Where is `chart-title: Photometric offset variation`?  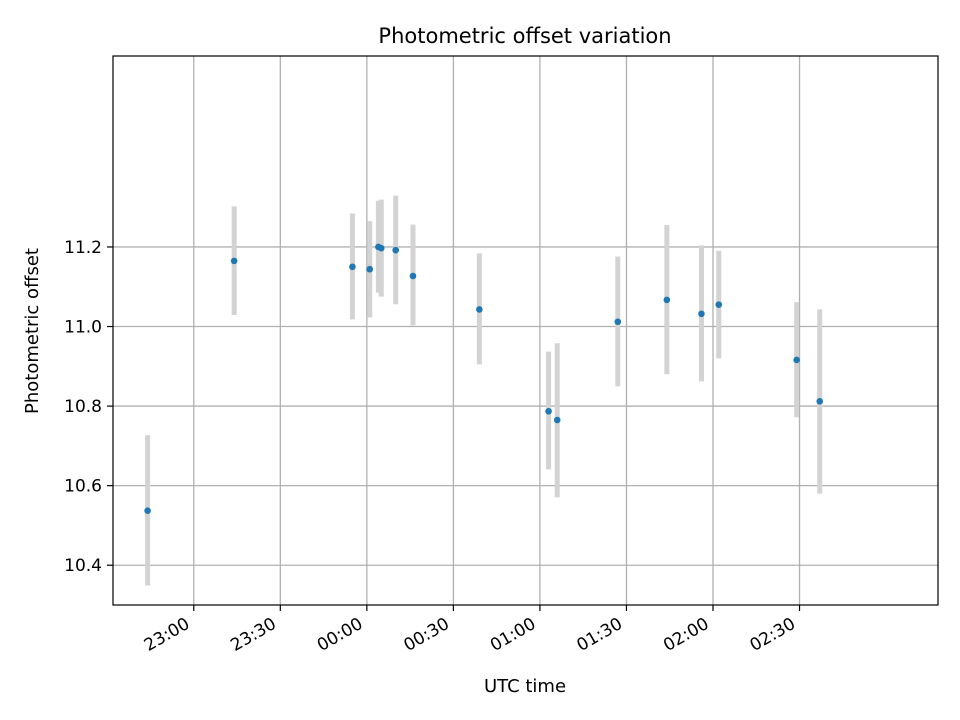 chart-title: Photometric offset variation is located at coordinates (524, 36).